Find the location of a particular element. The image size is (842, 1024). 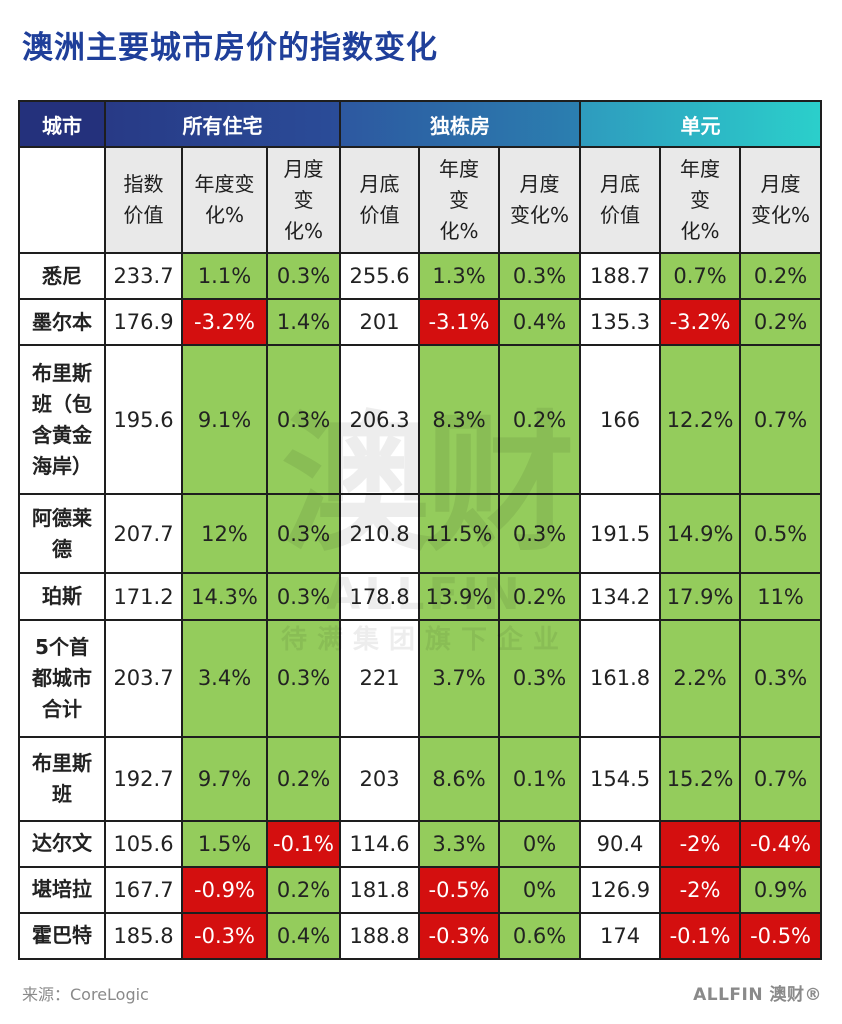

value-cell: 201 is located at coordinates (380, 322).